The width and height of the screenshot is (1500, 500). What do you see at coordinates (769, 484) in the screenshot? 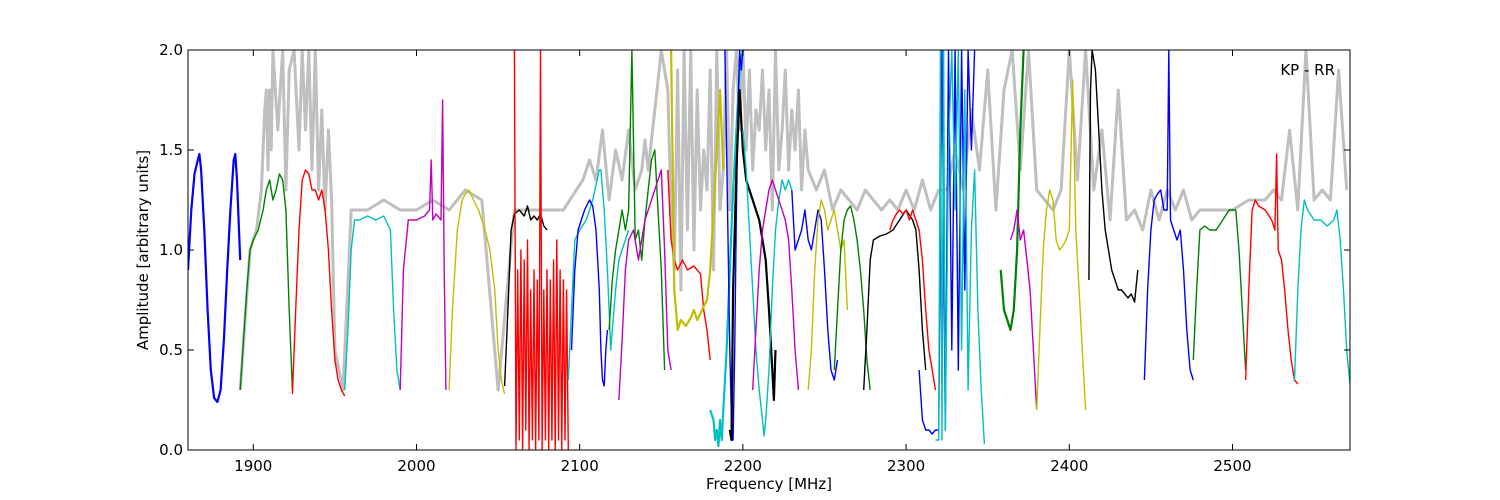
I see `x-axis-label: Frequency [MHz]` at bounding box center [769, 484].